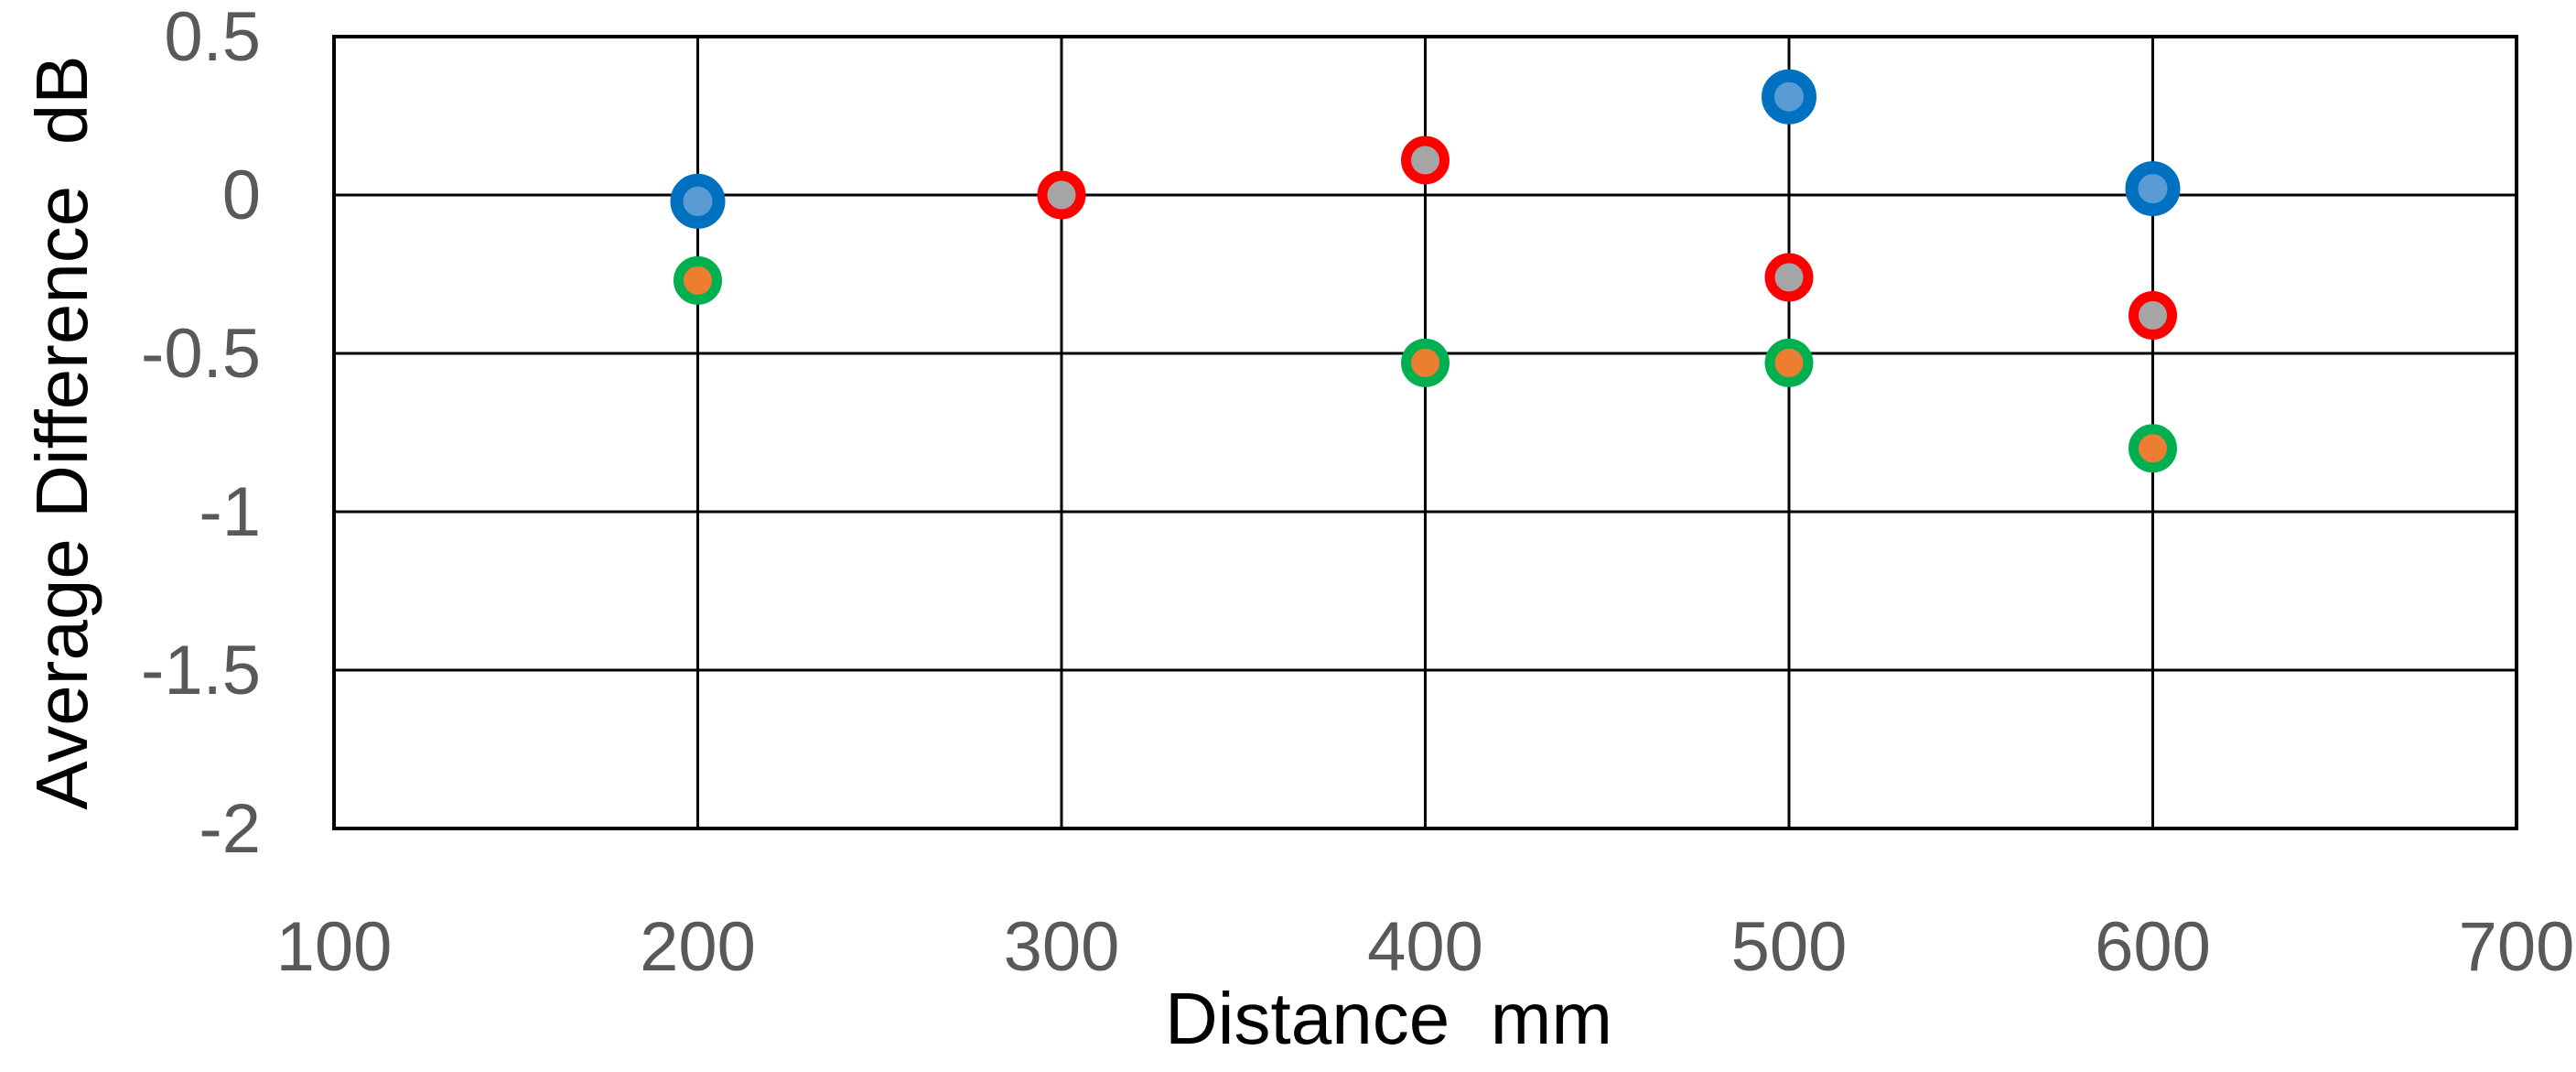 Image resolution: width=2576 pixels, height=1072 pixels. Describe the element at coordinates (1388, 1018) in the screenshot. I see `x-axis-title: Distance mm` at that location.